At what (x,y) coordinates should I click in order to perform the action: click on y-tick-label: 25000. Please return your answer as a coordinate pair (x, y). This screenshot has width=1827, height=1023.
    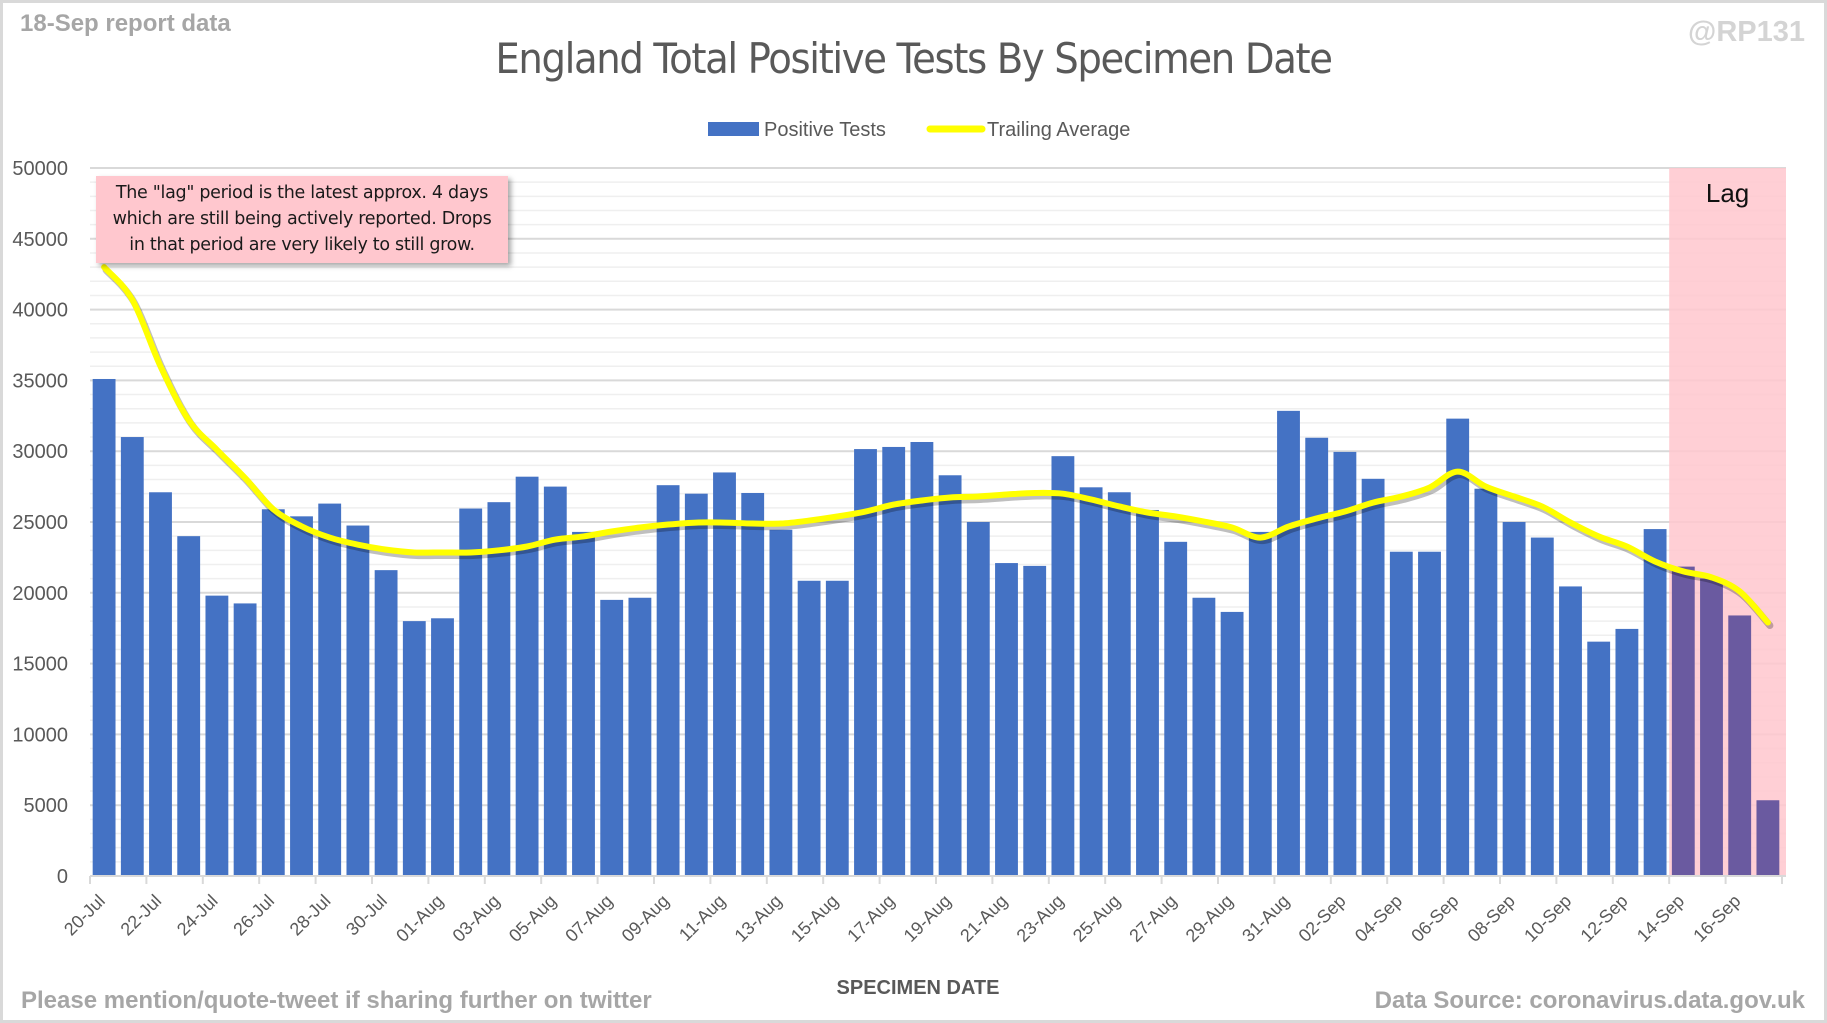
    Looking at the image, I should click on (40, 523).